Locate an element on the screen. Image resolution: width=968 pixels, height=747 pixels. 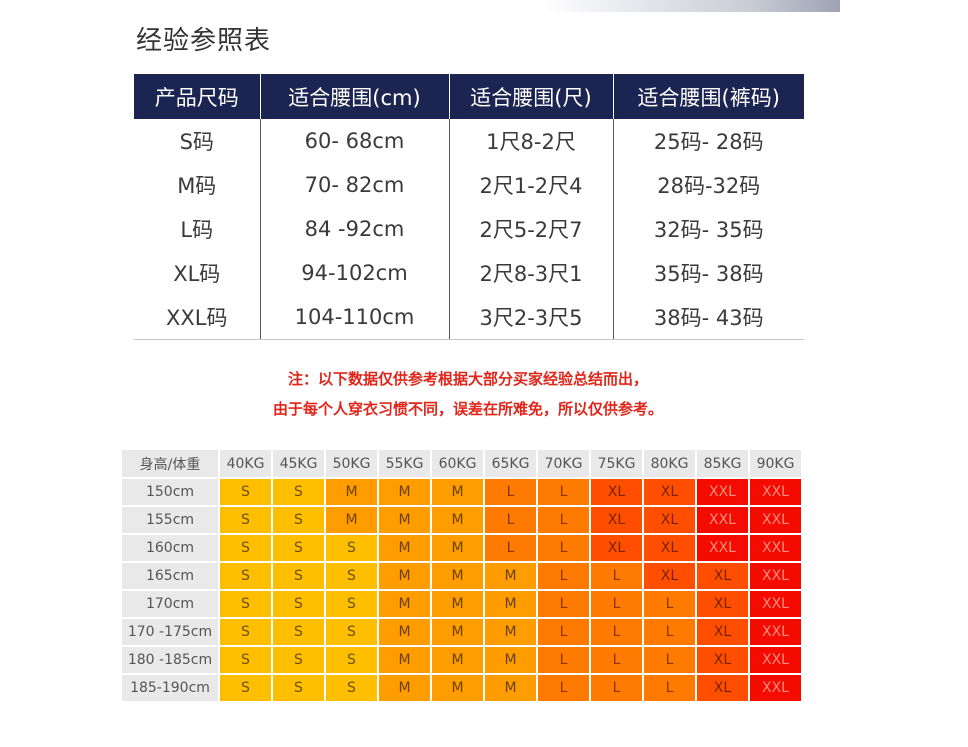
header-product-size: 产品尺码 is located at coordinates (197, 96).